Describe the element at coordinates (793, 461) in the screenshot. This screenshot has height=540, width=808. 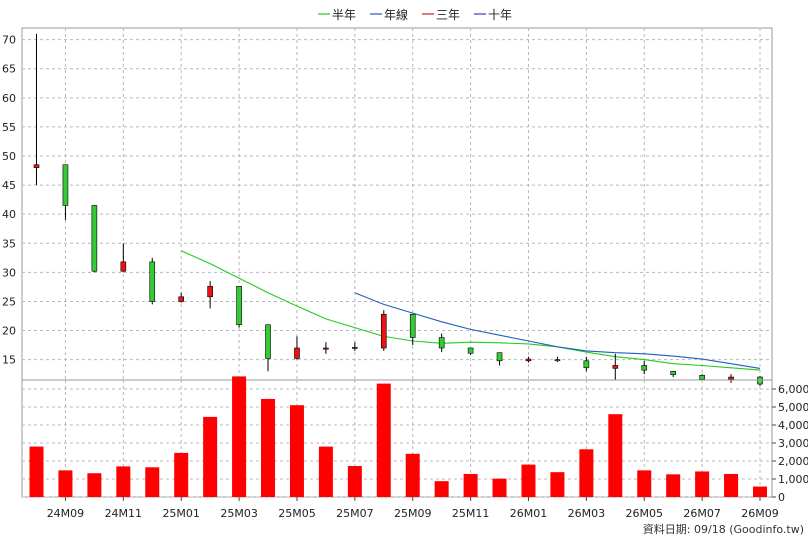
I see `volume-tick-label: 2,000` at that location.